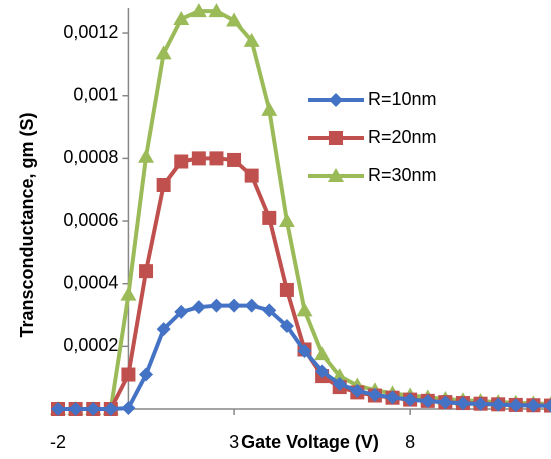  What do you see at coordinates (27, 224) in the screenshot?
I see `y-axis-title: Transconductance, gm (S)` at bounding box center [27, 224].